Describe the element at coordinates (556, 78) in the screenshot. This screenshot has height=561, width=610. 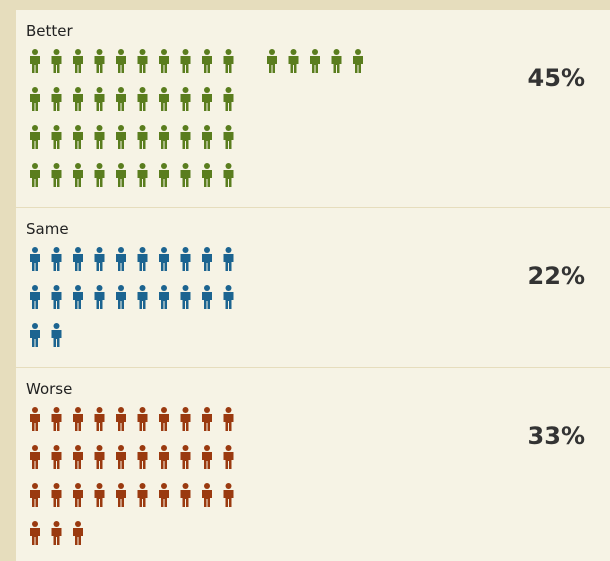
I see `value-label: 45%` at that location.